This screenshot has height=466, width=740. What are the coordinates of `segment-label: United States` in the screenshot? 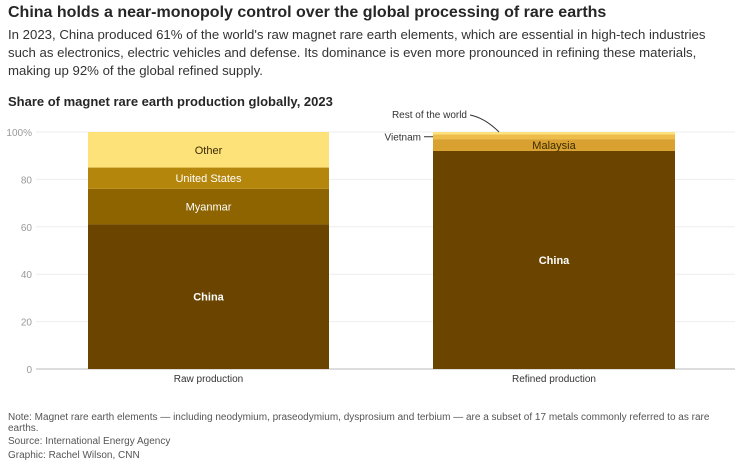 It's located at (208, 179).